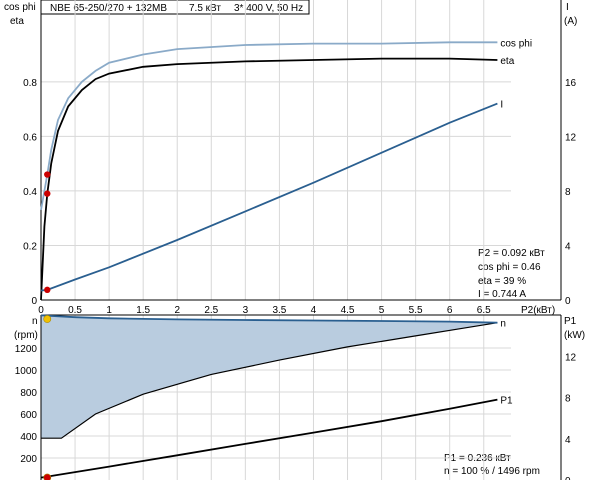 This screenshot has height=480, width=592. I want to click on top-right-axis-label-1: I, so click(567, 7).